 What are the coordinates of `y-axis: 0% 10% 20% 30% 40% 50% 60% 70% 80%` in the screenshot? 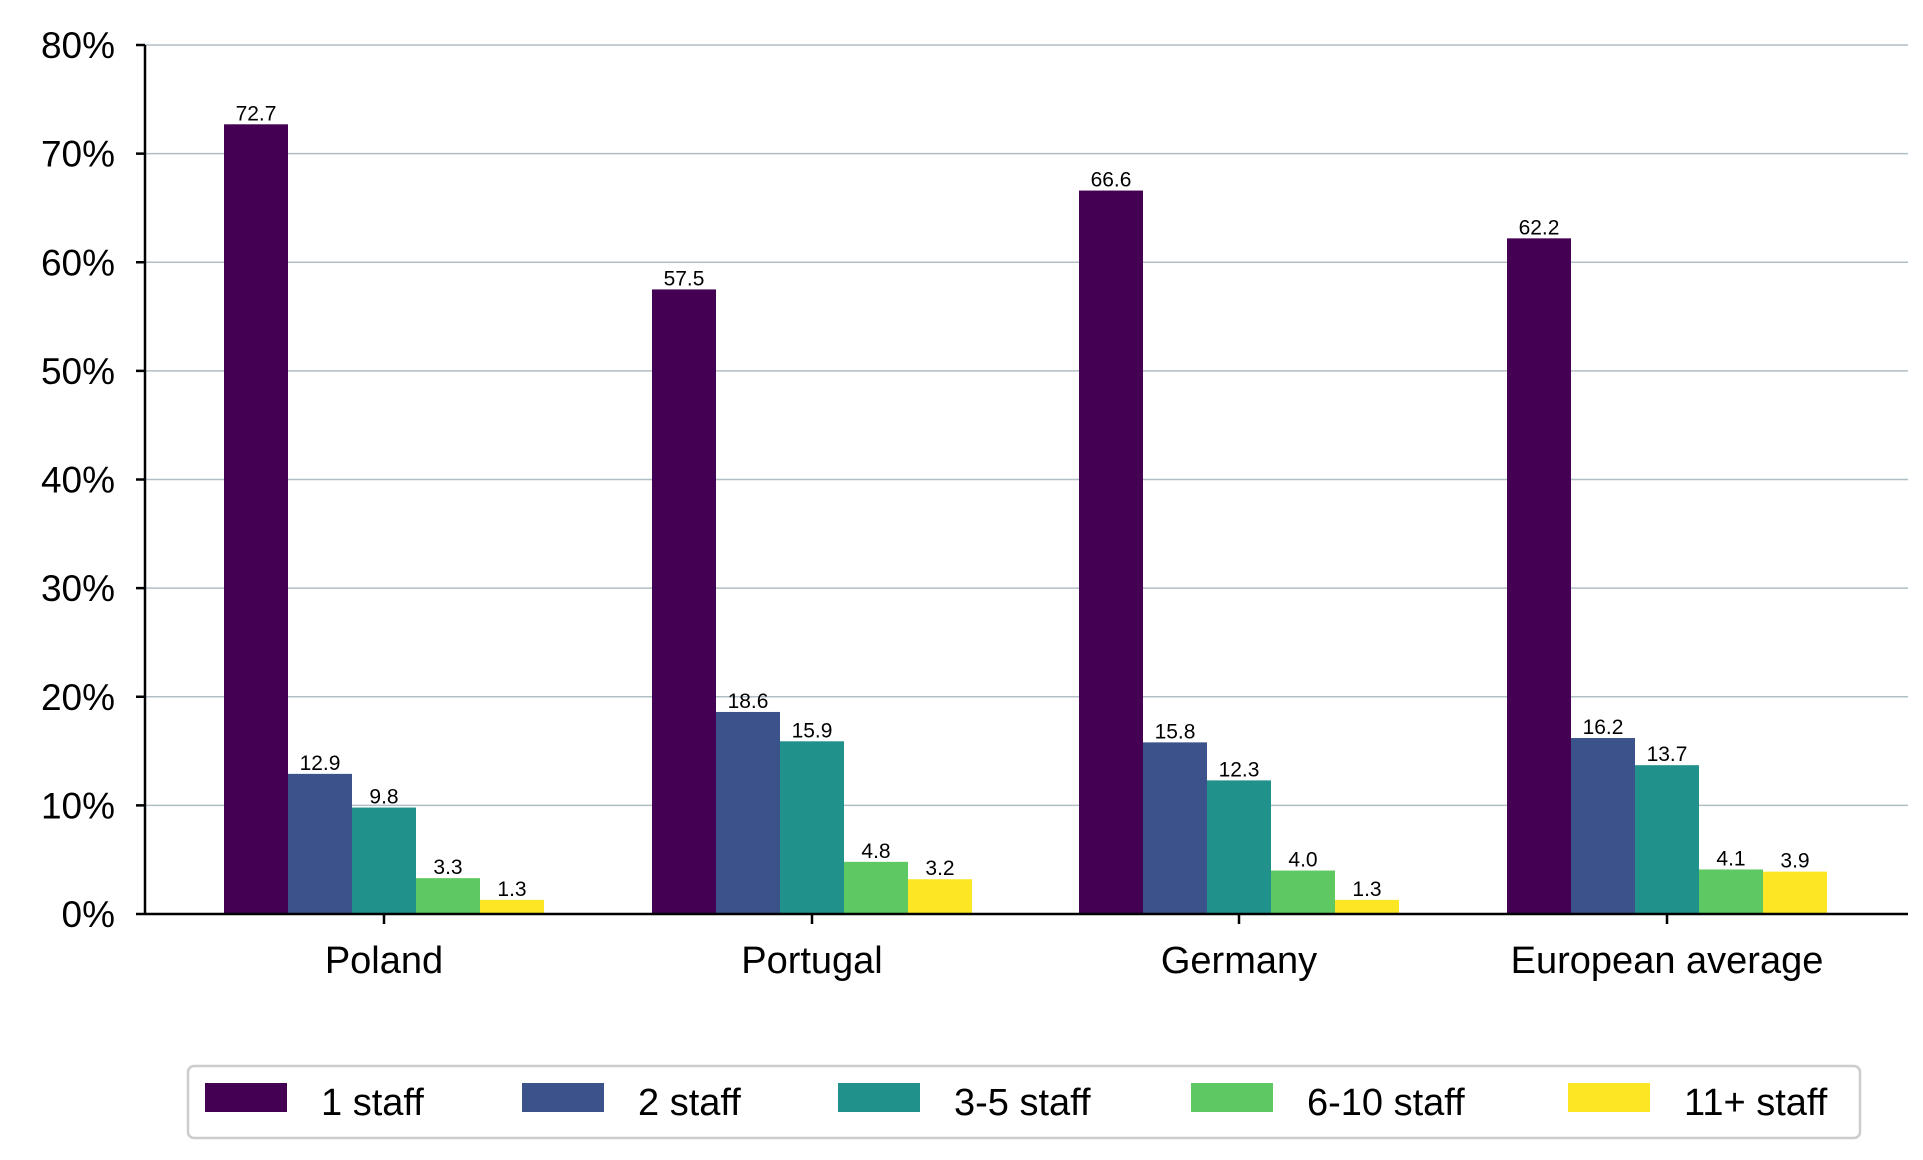 It's located at (94, 480).